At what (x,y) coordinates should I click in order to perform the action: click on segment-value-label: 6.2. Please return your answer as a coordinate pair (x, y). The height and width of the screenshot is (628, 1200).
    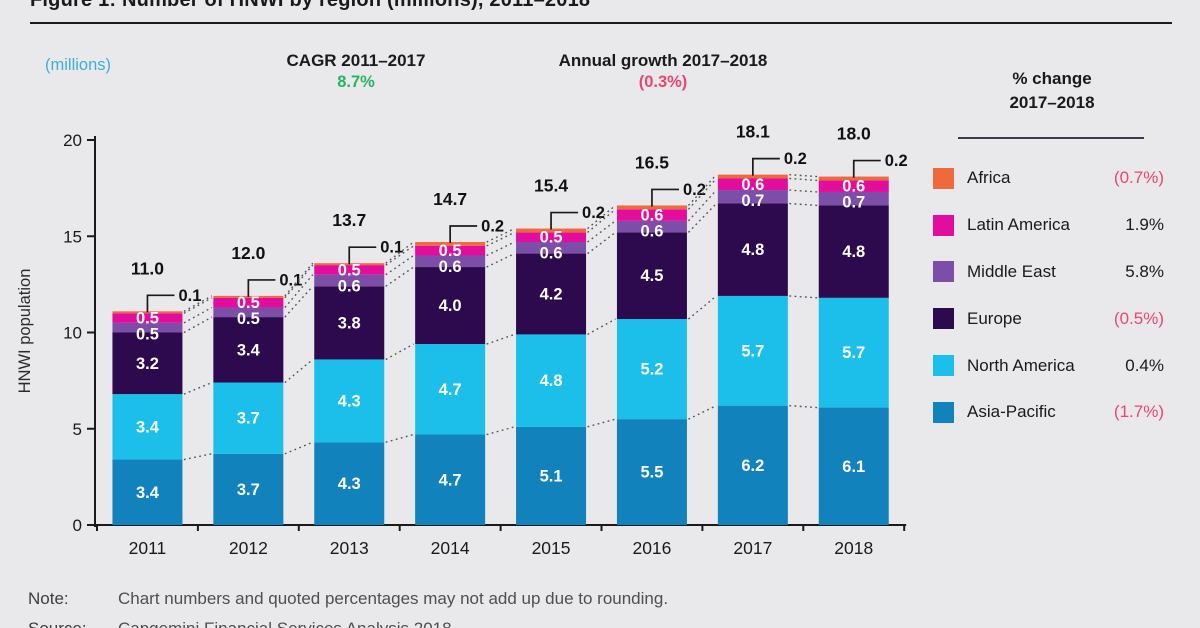
    Looking at the image, I should click on (752, 466).